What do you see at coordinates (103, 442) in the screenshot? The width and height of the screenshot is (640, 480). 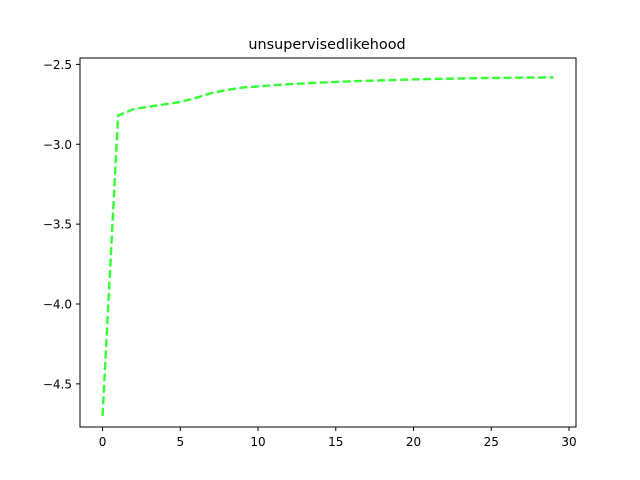 I see `x-tick-label: 0` at bounding box center [103, 442].